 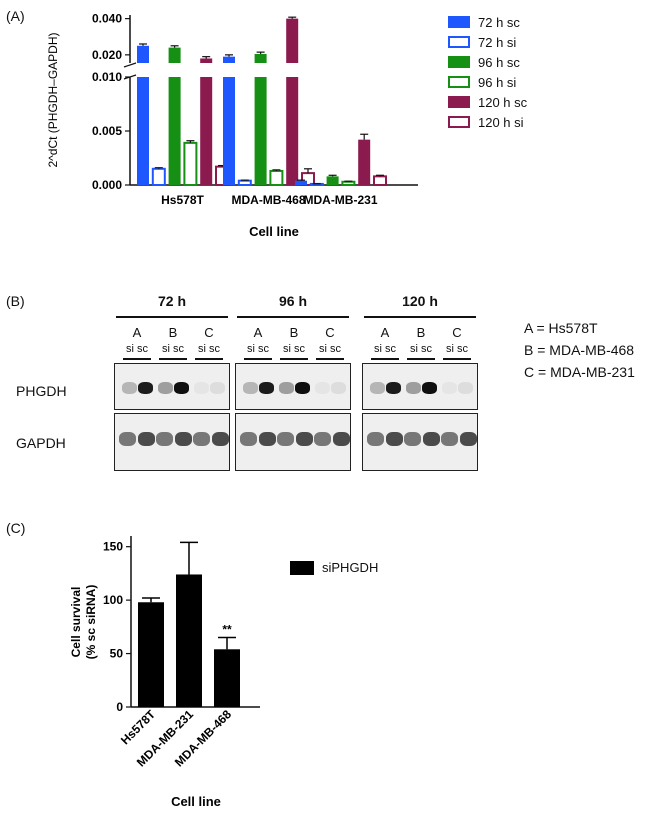 I want to click on legend-label: 96 h si, so click(x=497, y=82).